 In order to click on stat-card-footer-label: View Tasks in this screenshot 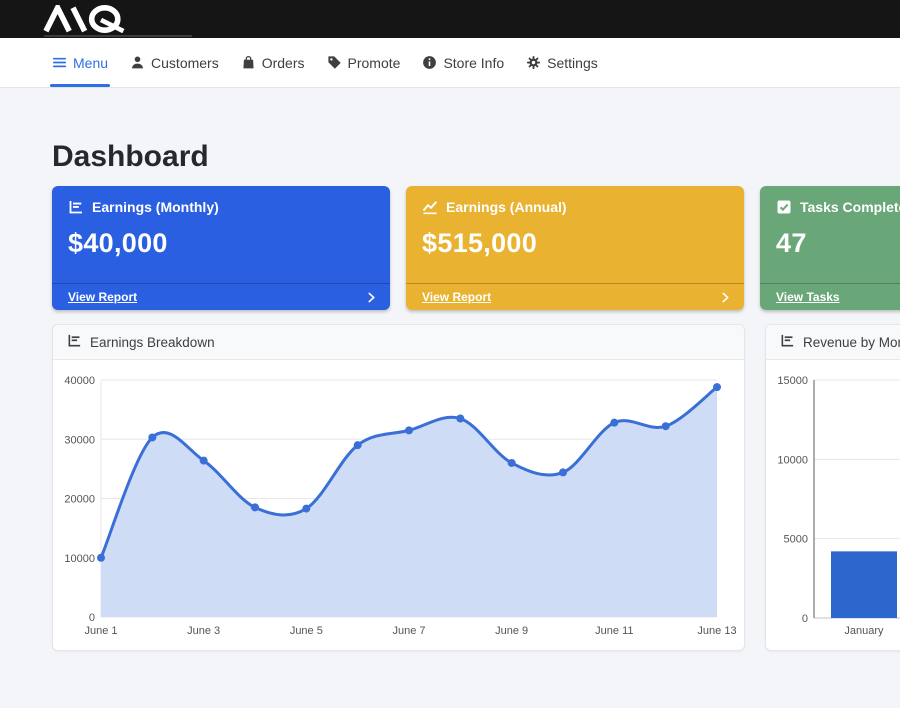, I will do `click(808, 297)`.